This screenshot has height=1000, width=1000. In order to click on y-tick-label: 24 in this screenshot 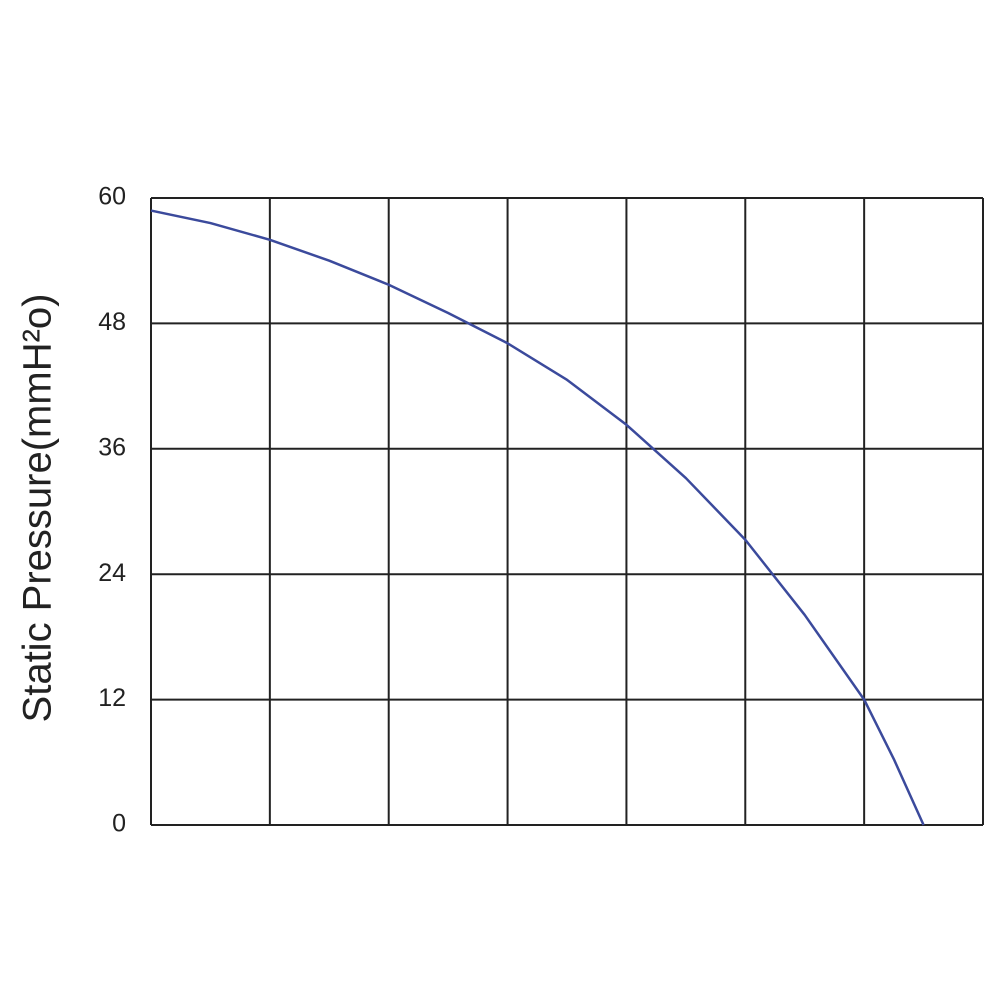, I will do `click(112, 573)`.